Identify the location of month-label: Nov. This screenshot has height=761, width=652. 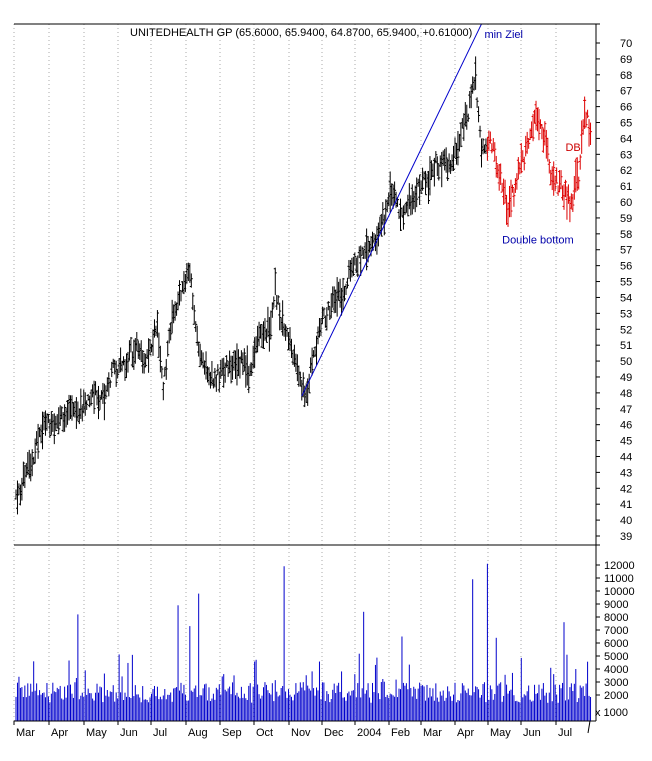
(301, 733).